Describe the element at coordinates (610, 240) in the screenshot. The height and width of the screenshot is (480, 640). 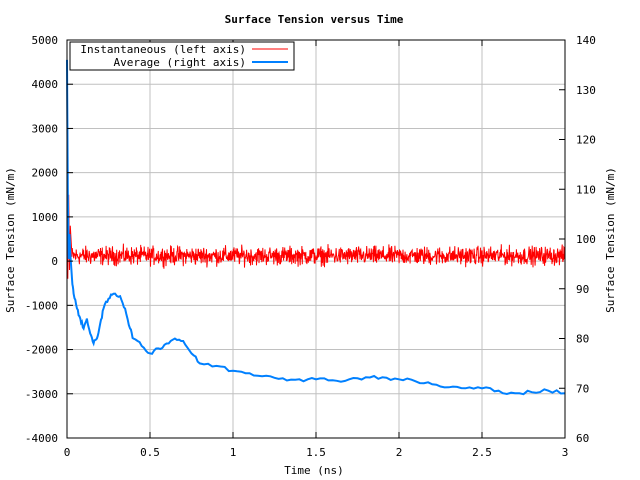
I see `y-right-axis-label: Surface Tension (mN/m)` at that location.